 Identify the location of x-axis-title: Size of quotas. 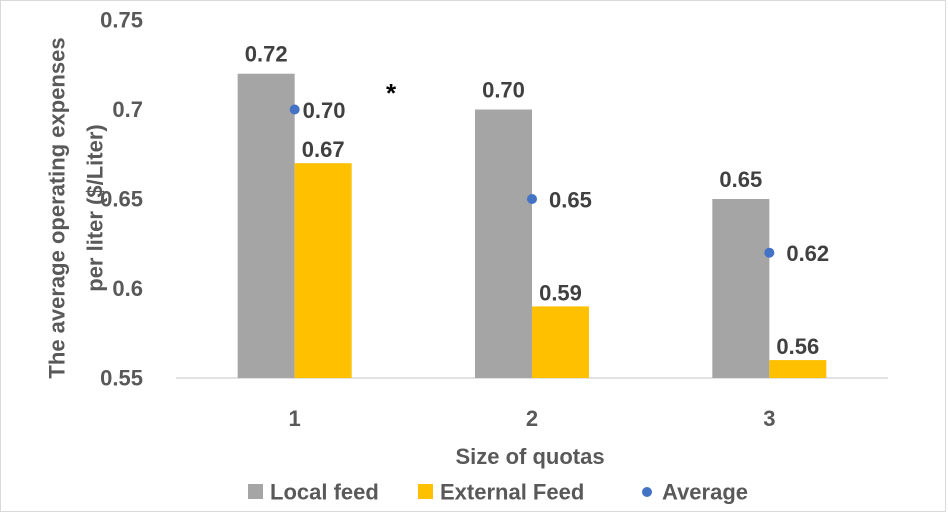
(529, 456).